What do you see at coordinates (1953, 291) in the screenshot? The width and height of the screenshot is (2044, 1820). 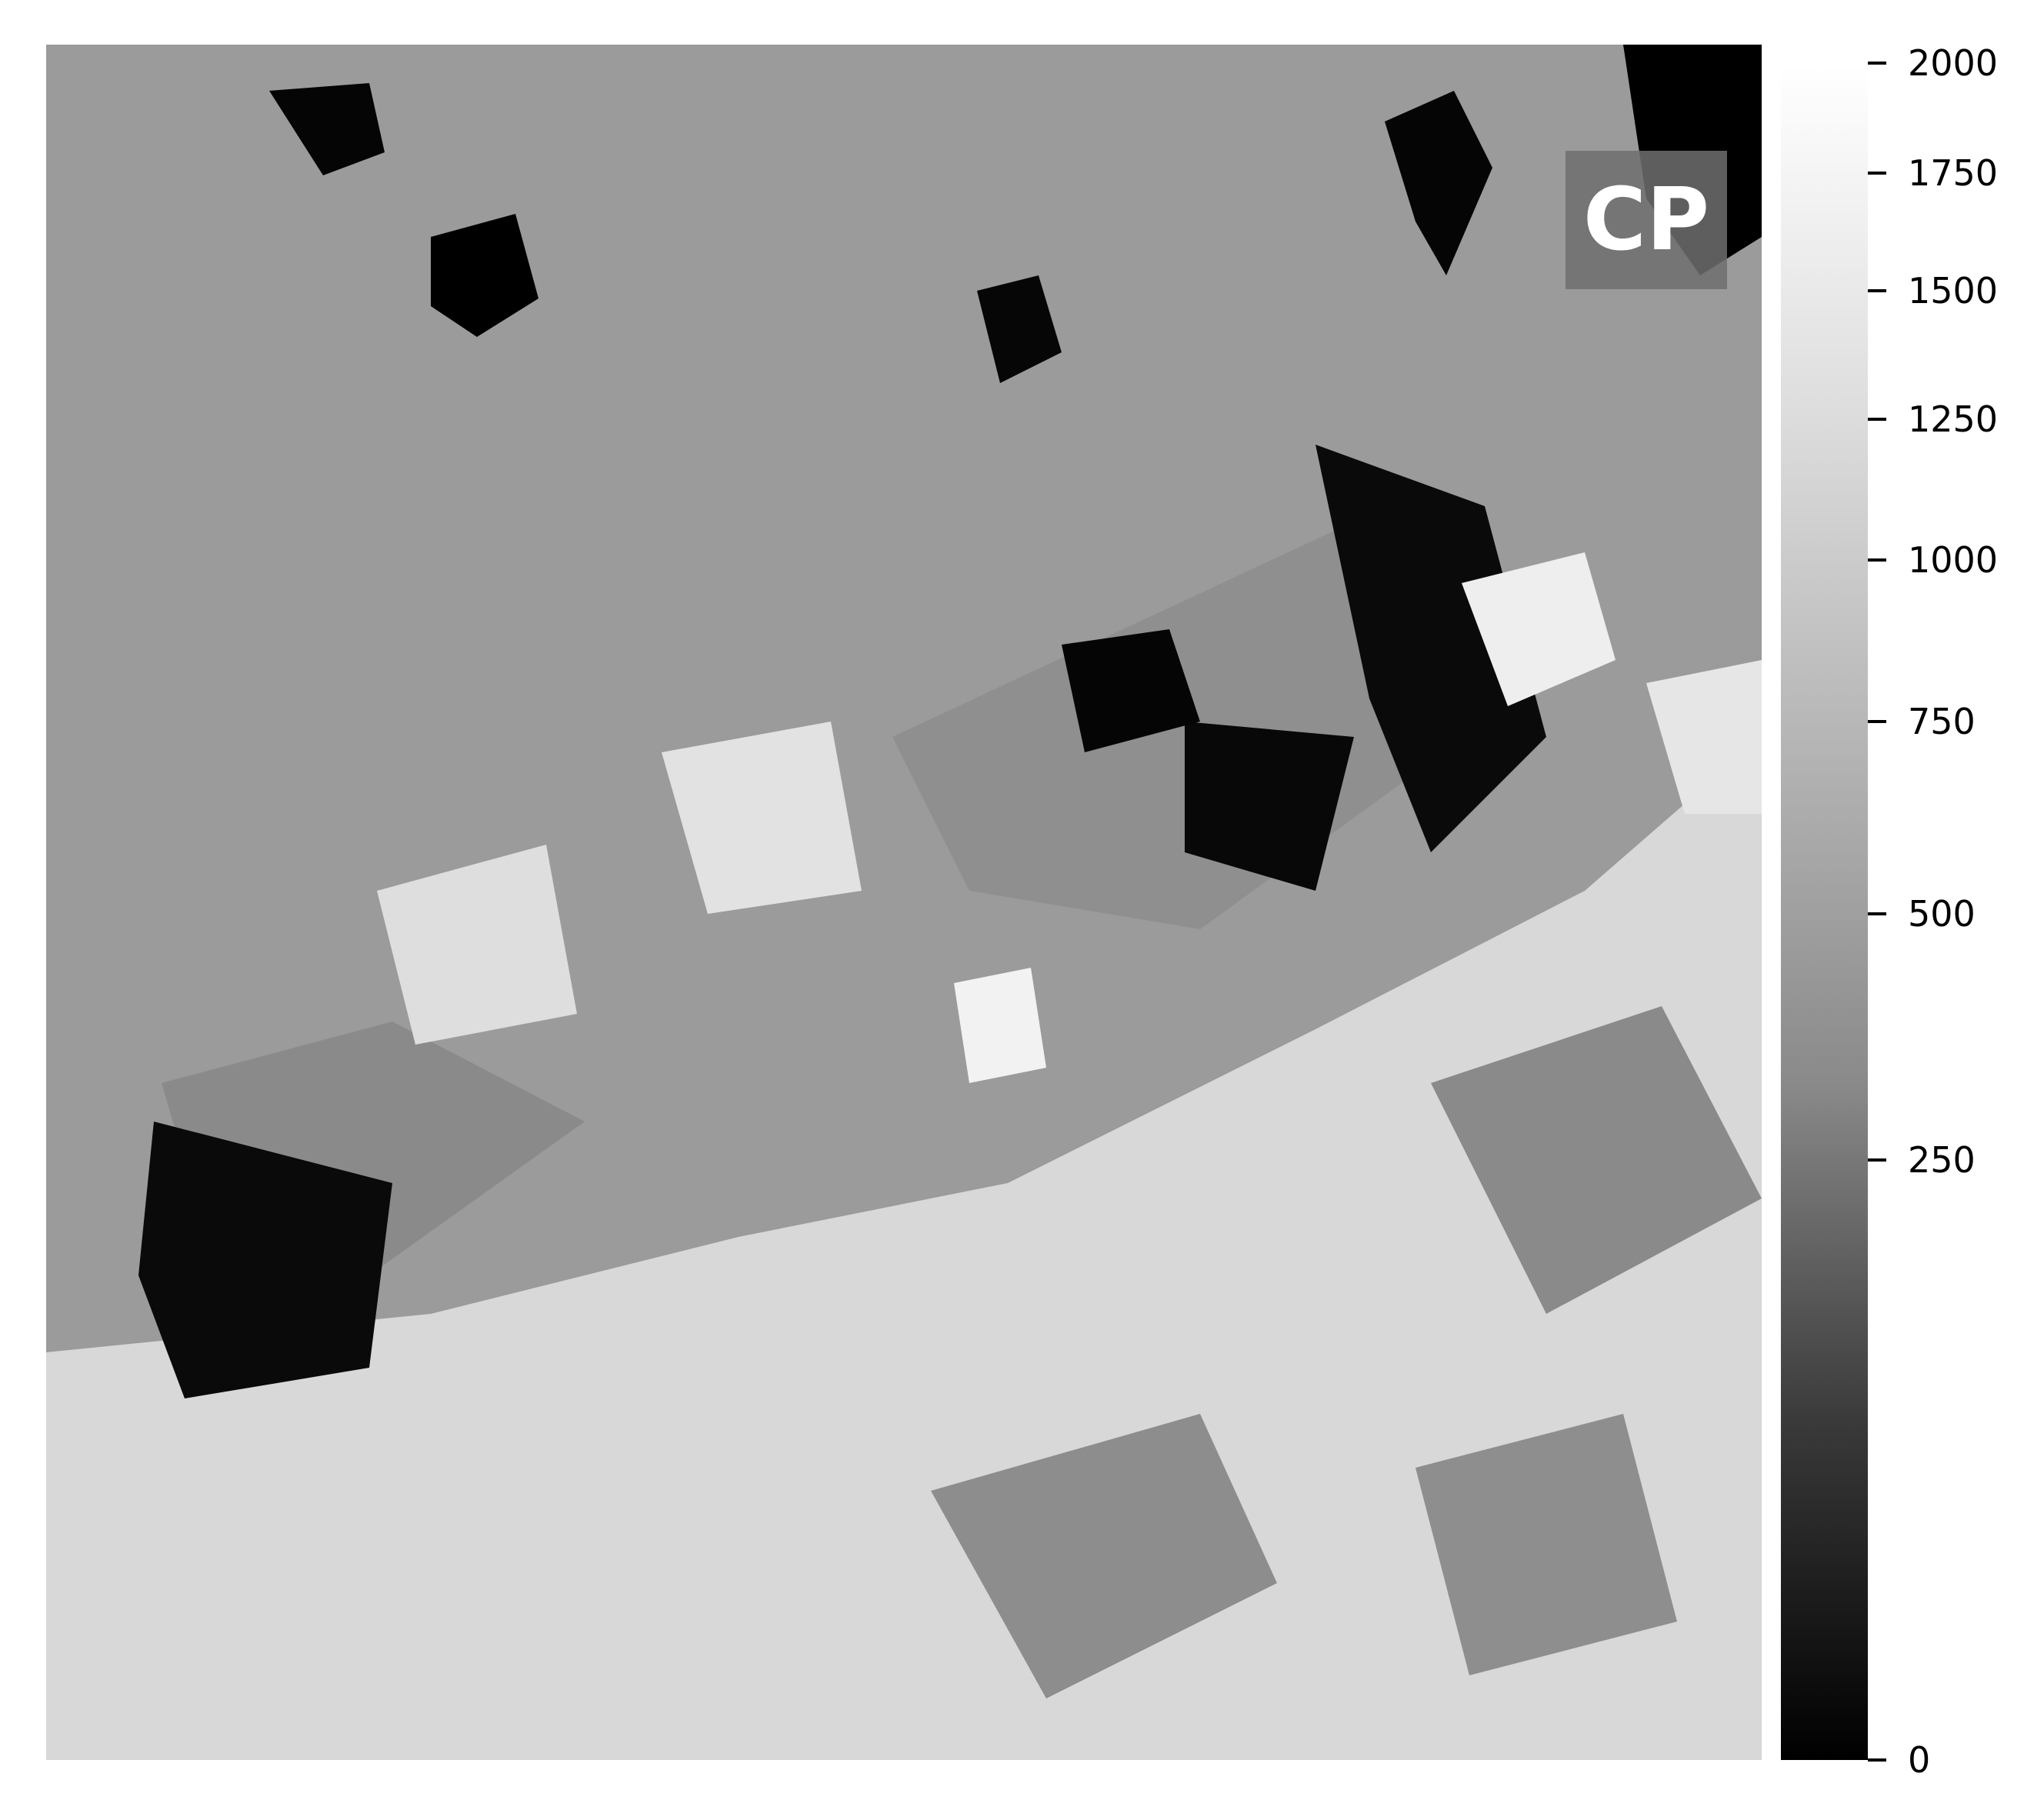 I see `colorbar-tick-label: 1500` at bounding box center [1953, 291].